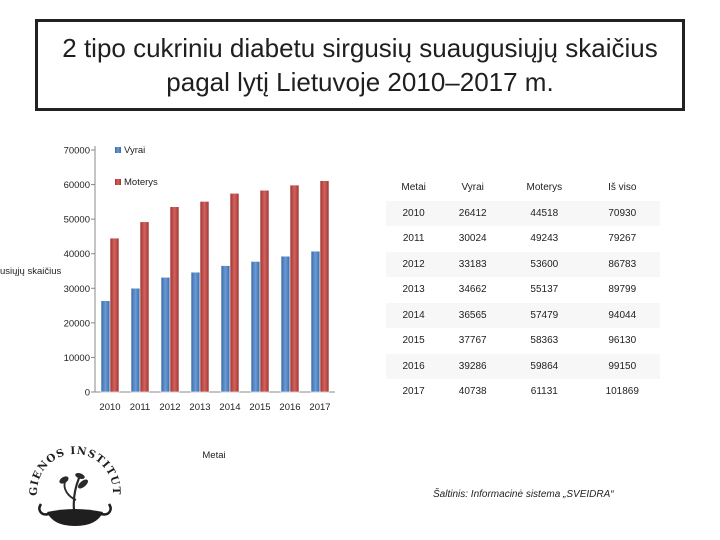 The height and width of the screenshot is (540, 720). I want to click on table-cell: 96130, so click(622, 341).